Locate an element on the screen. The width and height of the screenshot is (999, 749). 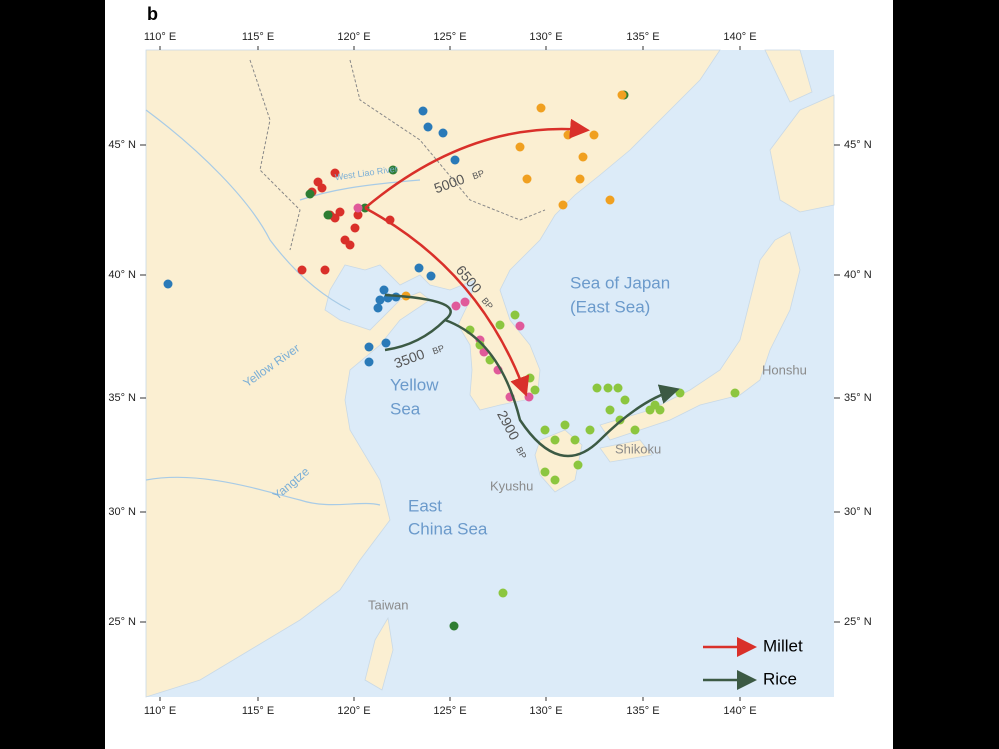
sea-label: East is located at coordinates (425, 505).